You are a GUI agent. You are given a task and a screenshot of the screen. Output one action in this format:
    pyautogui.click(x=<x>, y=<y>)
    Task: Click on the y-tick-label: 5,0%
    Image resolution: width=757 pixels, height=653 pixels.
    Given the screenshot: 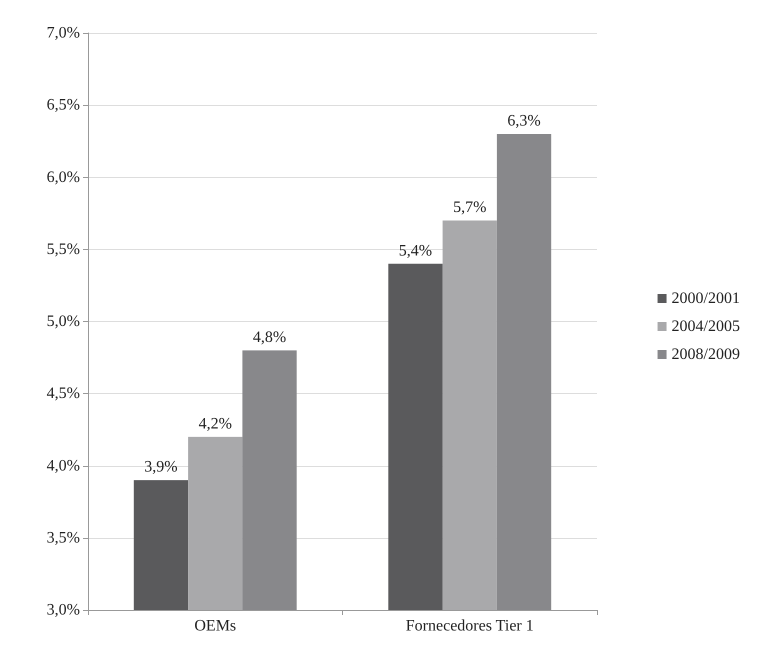 What is the action you would take?
    pyautogui.click(x=63, y=321)
    